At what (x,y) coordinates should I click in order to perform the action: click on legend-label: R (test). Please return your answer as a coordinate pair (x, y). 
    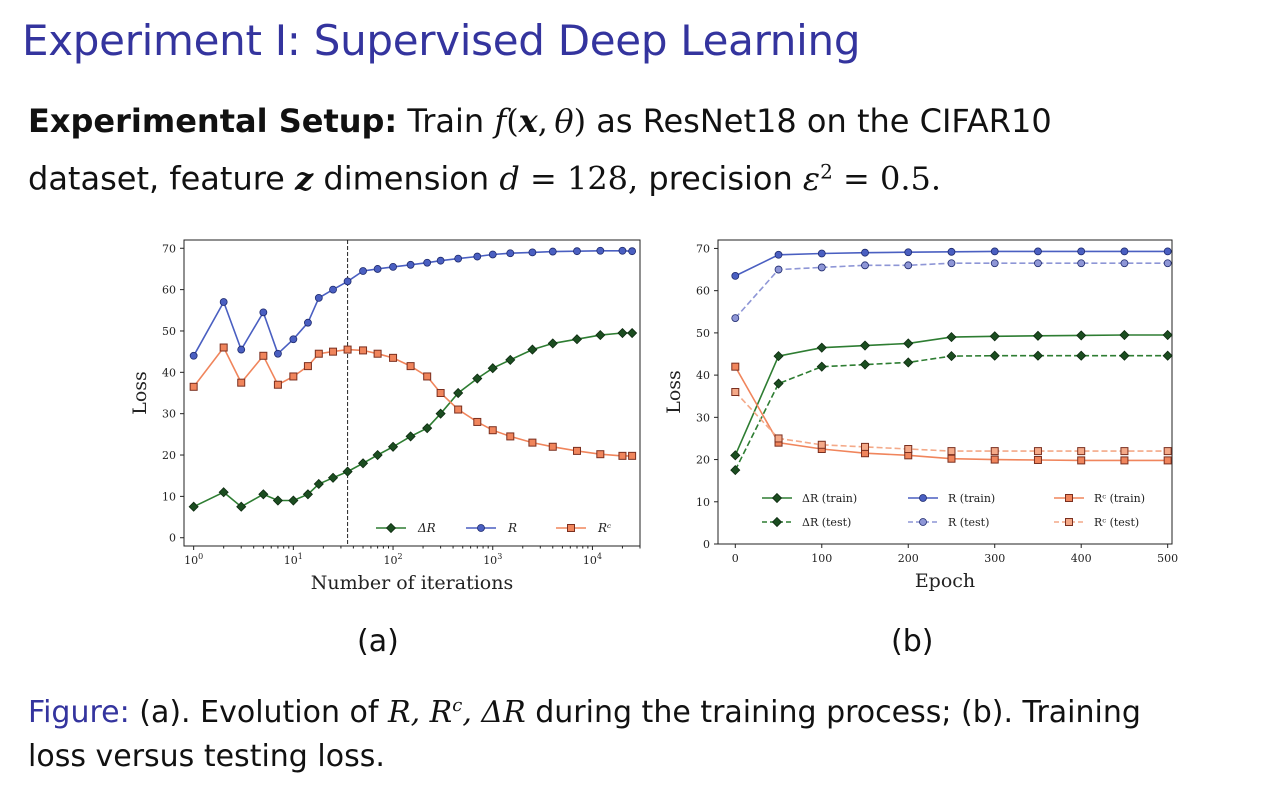
    Looking at the image, I should click on (968, 522).